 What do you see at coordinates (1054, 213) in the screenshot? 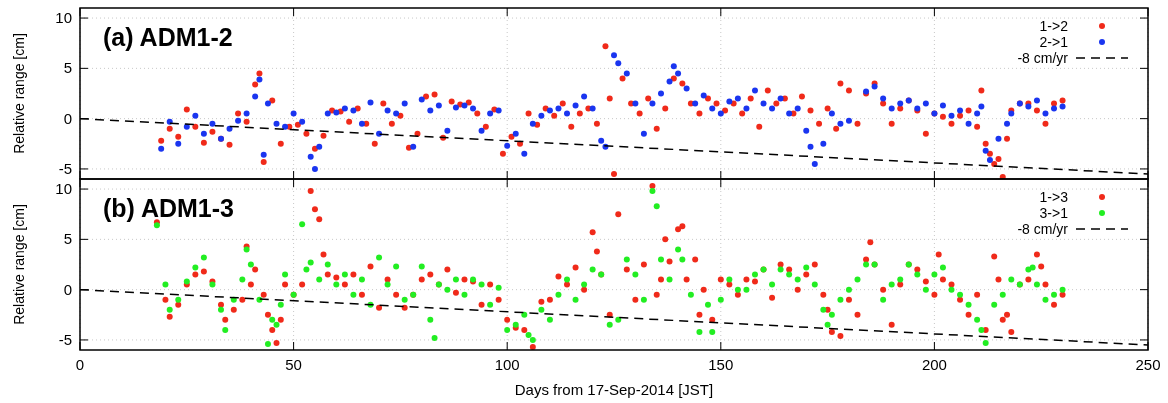
I see `legend-label: 3->1` at bounding box center [1054, 213].